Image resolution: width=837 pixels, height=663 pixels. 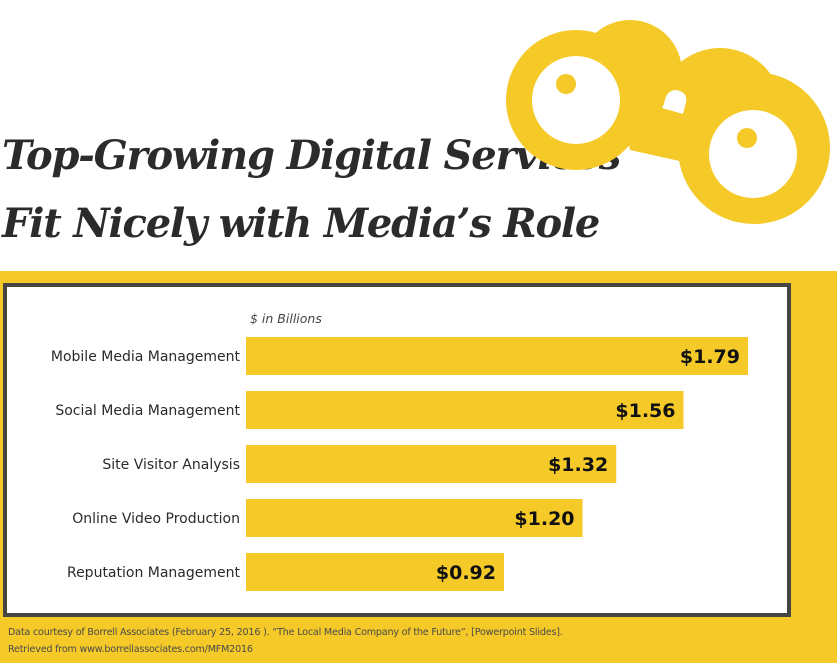 What do you see at coordinates (156, 519) in the screenshot?
I see `category-label: Online Video Production` at bounding box center [156, 519].